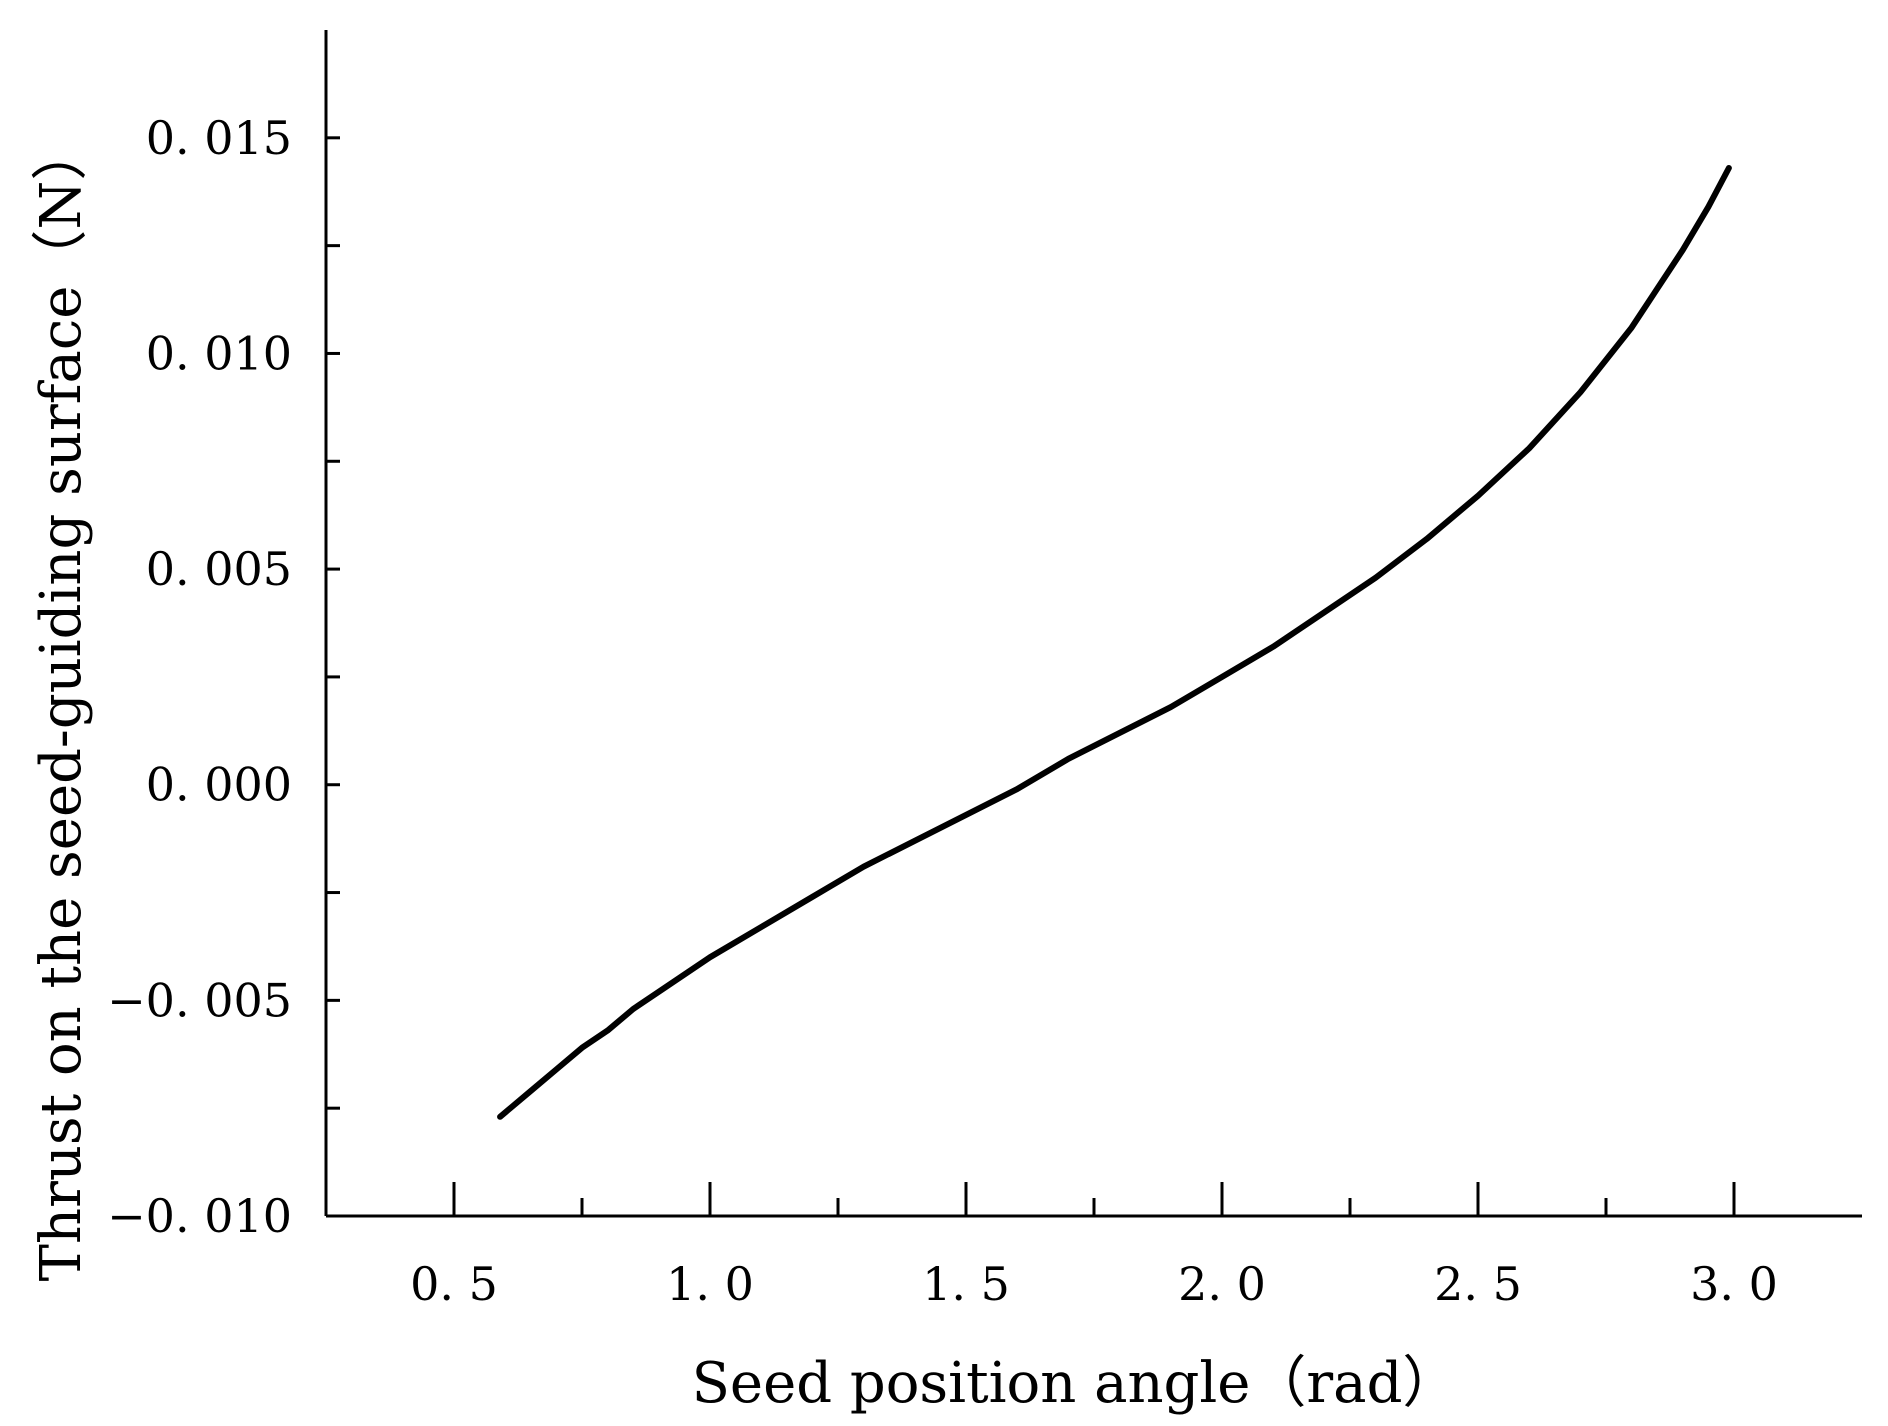 The image size is (1888, 1426). Describe the element at coordinates (61, 703) in the screenshot. I see `y-axis-title: Thrust on the seed-guiding surface（N）` at that location.